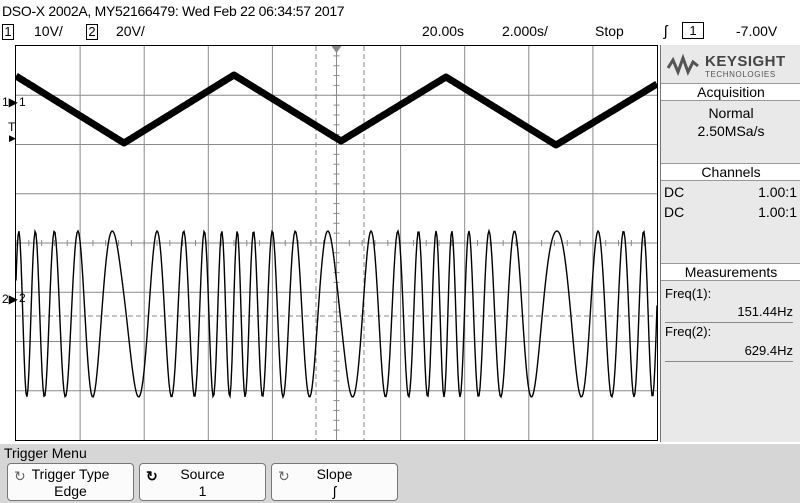  What do you see at coordinates (731, 131) in the screenshot?
I see `sample-rate: 2.50MSa/s` at bounding box center [731, 131].